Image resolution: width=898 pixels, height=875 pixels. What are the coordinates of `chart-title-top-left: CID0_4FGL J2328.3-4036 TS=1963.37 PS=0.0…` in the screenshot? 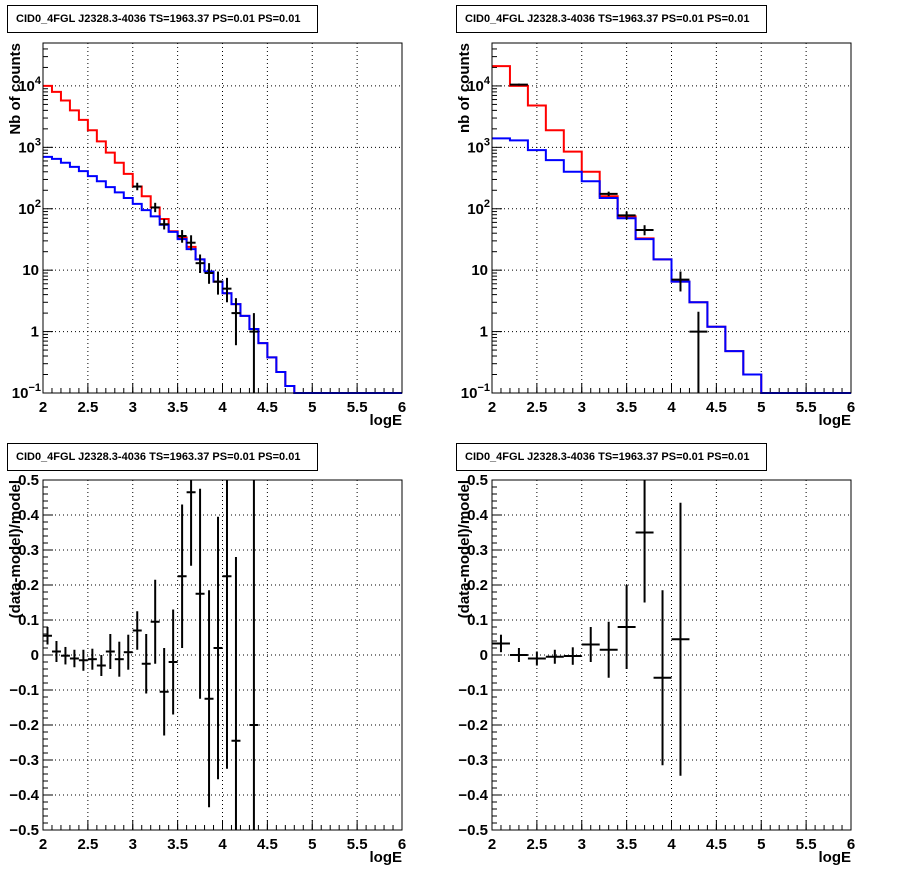 It's located at (162, 19).